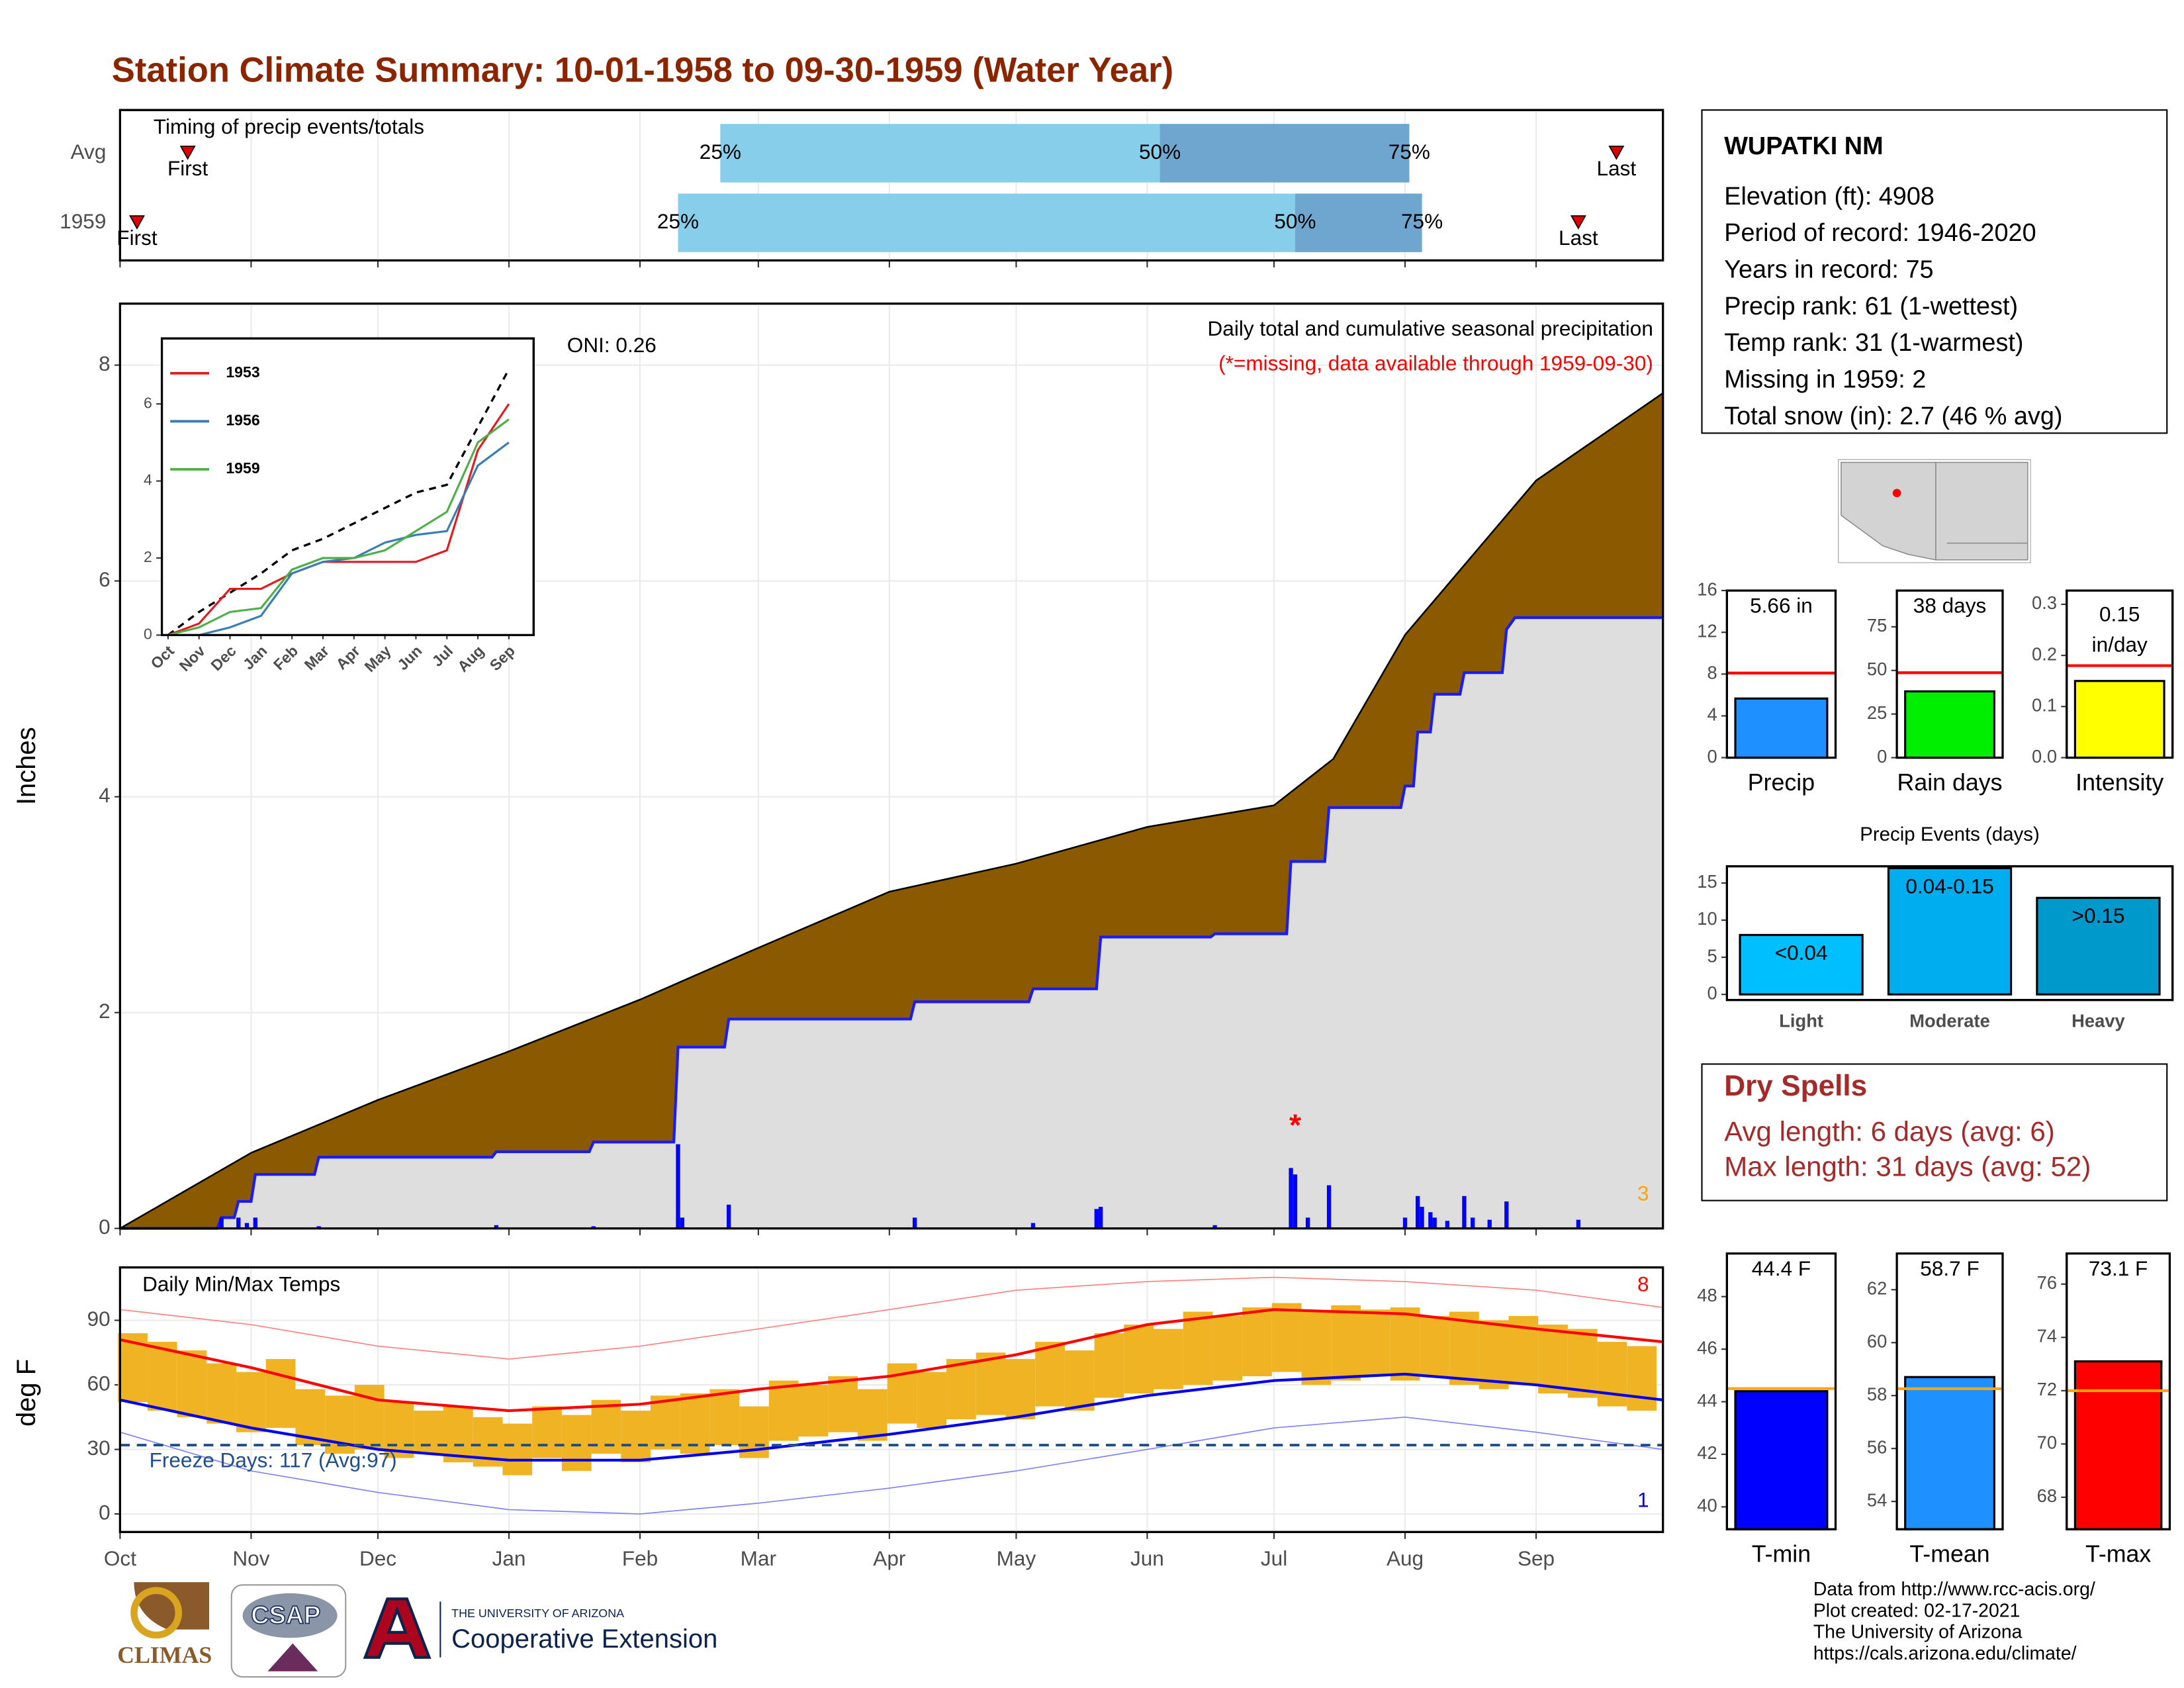 Image resolution: width=2184 pixels, height=1688 pixels. I want to click on quartile-label: 50%, so click(1295, 221).